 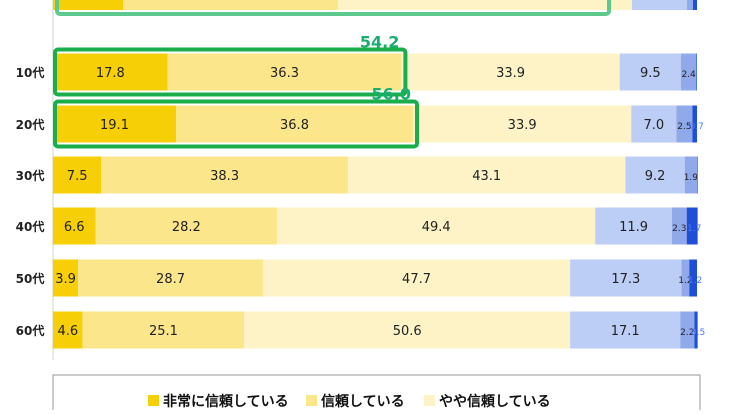 What do you see at coordinates (659, 5) in the screenshot?
I see `partial-bar-top-seg4` at bounding box center [659, 5].